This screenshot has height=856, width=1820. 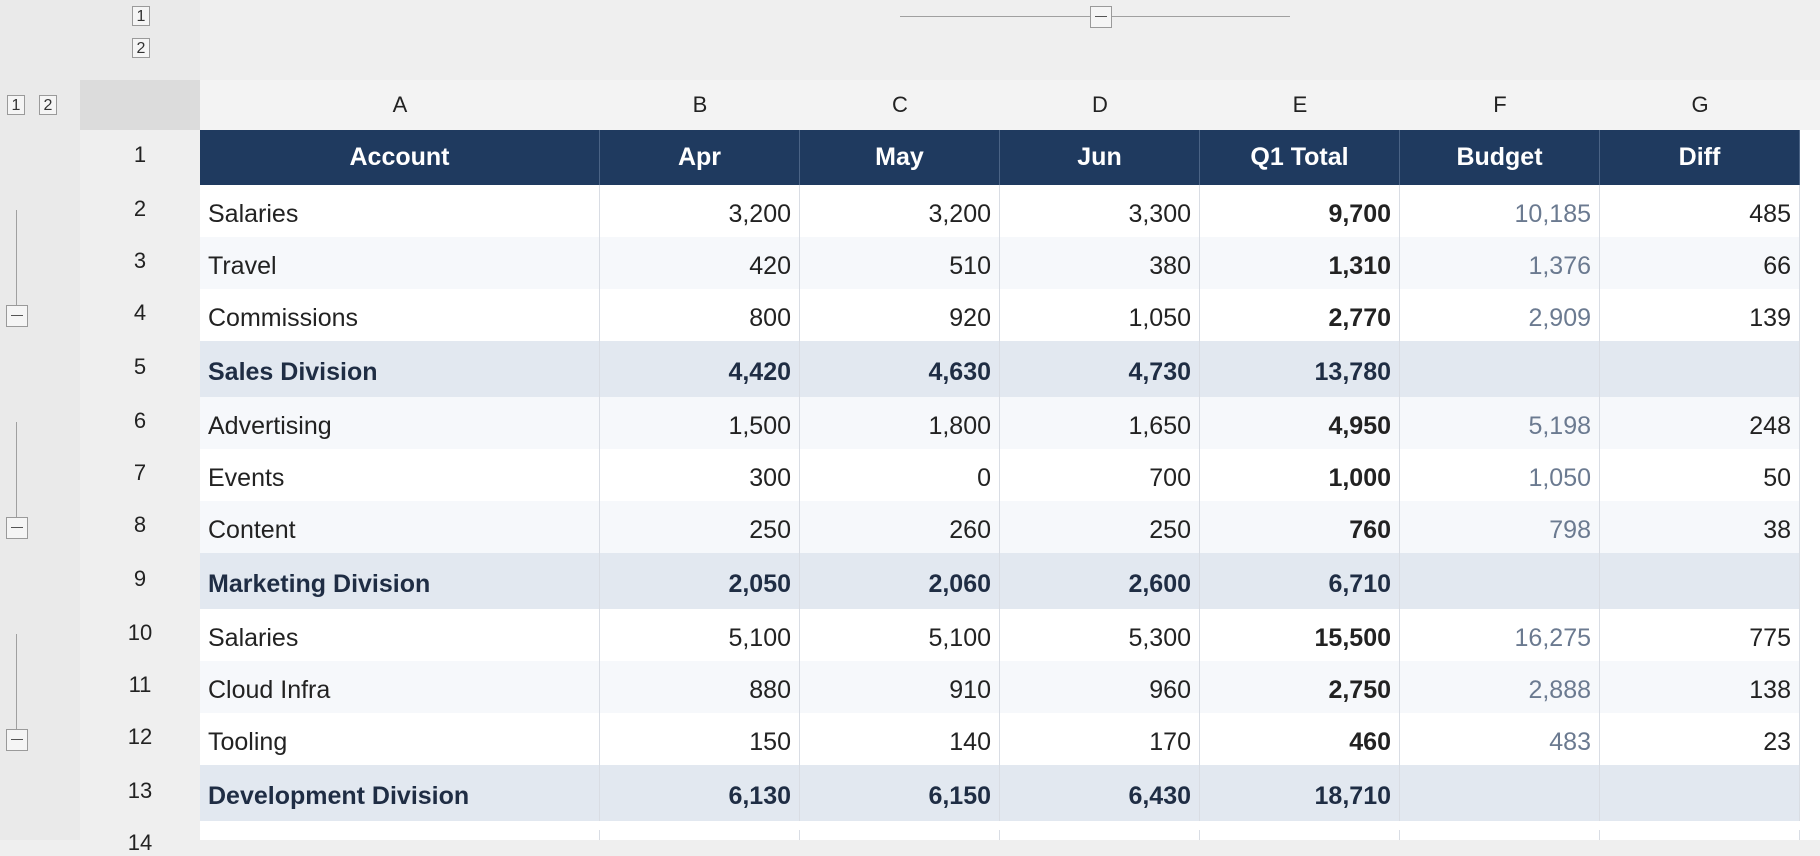 What do you see at coordinates (1500, 423) in the screenshot?
I see `cell-budget: 5,198` at bounding box center [1500, 423].